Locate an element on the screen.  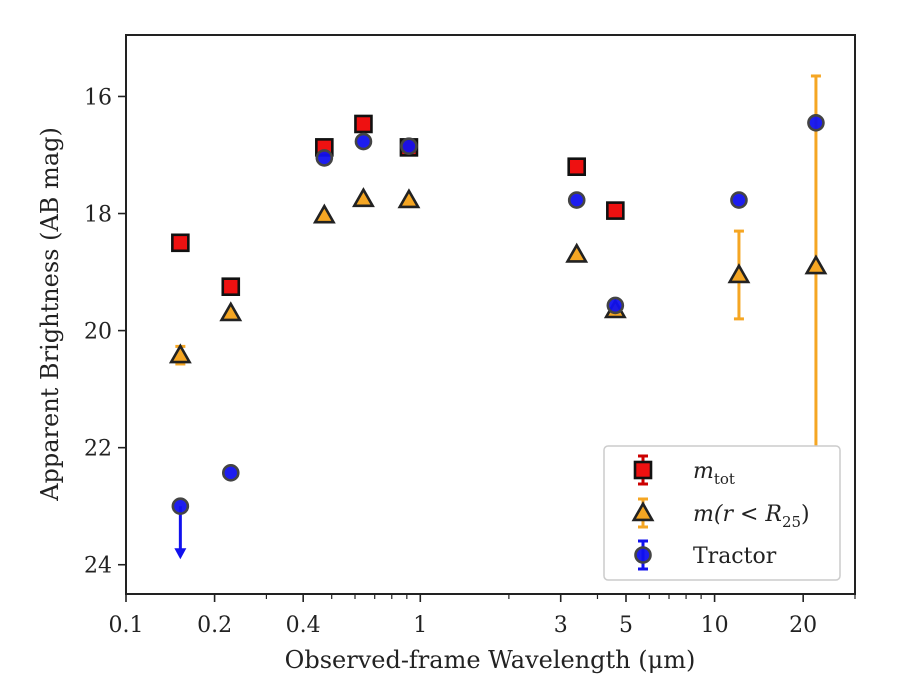
y-tick-label: 18 is located at coordinates (98, 215).